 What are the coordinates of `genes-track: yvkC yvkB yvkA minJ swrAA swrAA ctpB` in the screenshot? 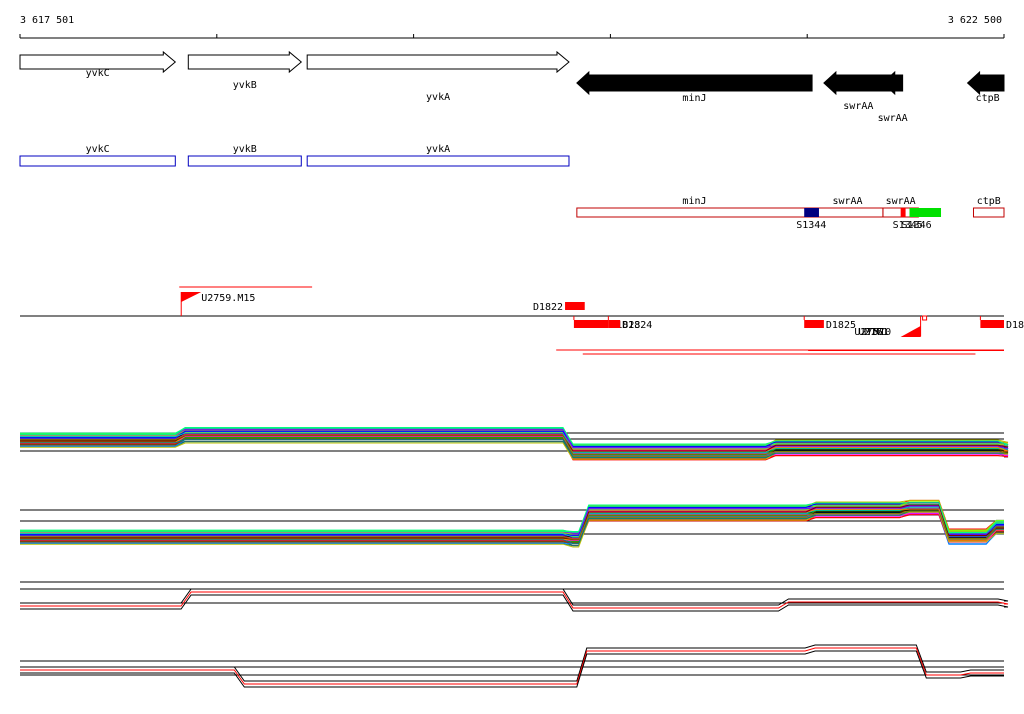 It's located at (512, 87).